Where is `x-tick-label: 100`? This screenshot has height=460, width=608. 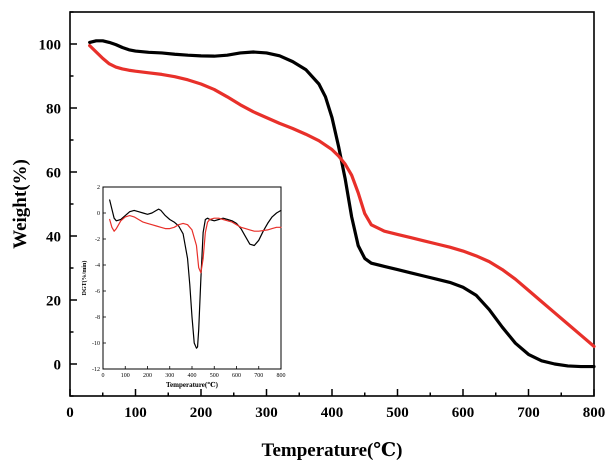 x-tick-label: 100 is located at coordinates (135, 413).